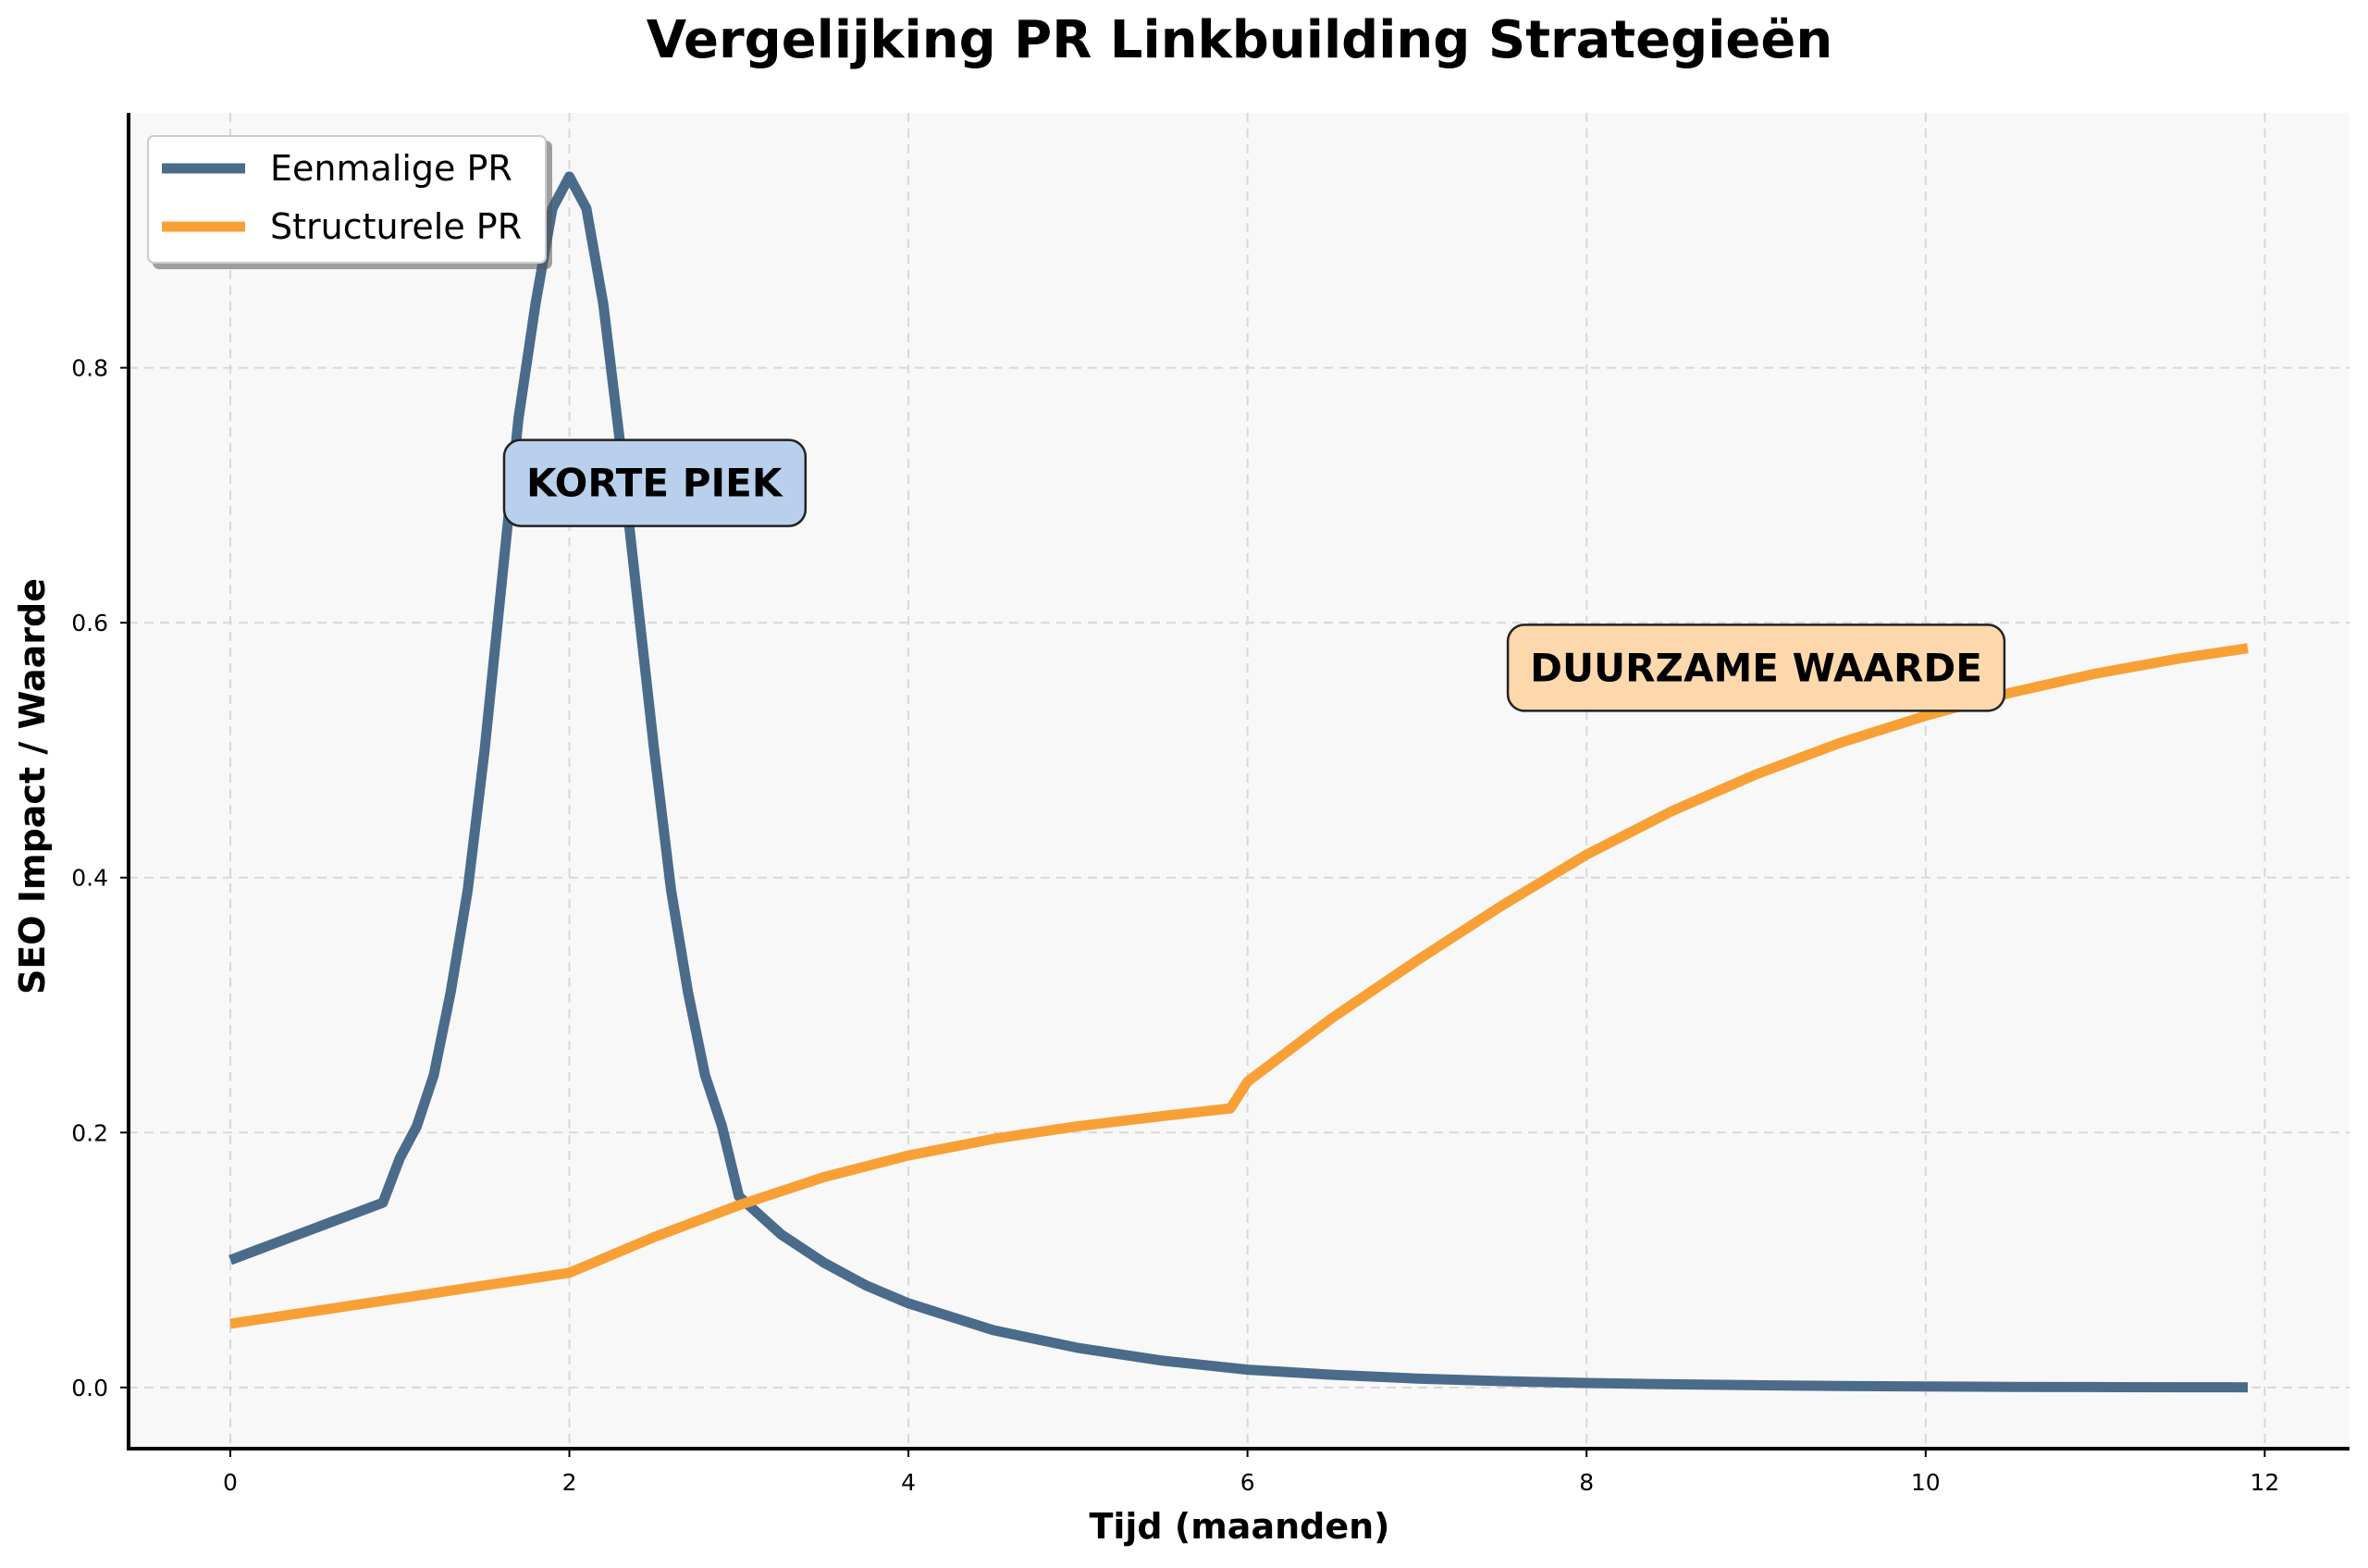 This screenshot has width=2368, height=1568. What do you see at coordinates (396, 226) in the screenshot?
I see `legend-label-1: Structurele PR` at bounding box center [396, 226].